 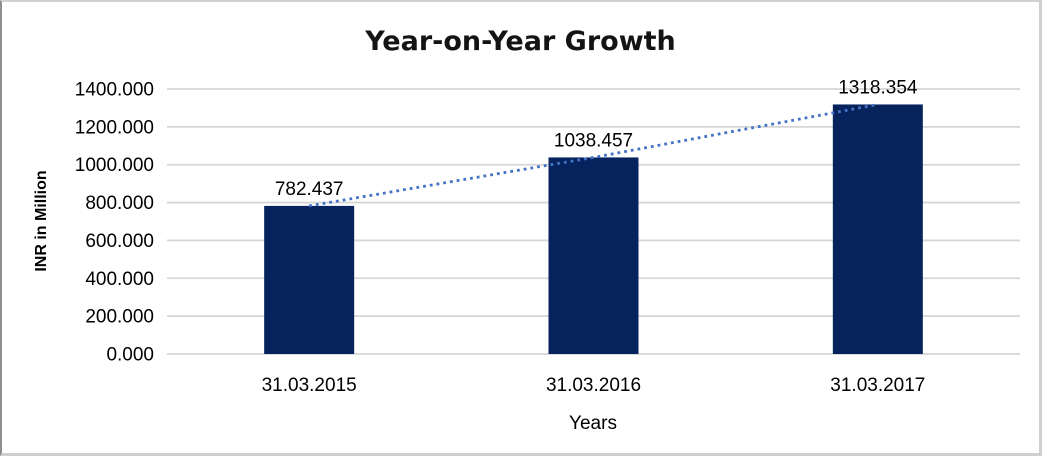 I want to click on y-tick-label: 600.000, so click(x=119, y=241).